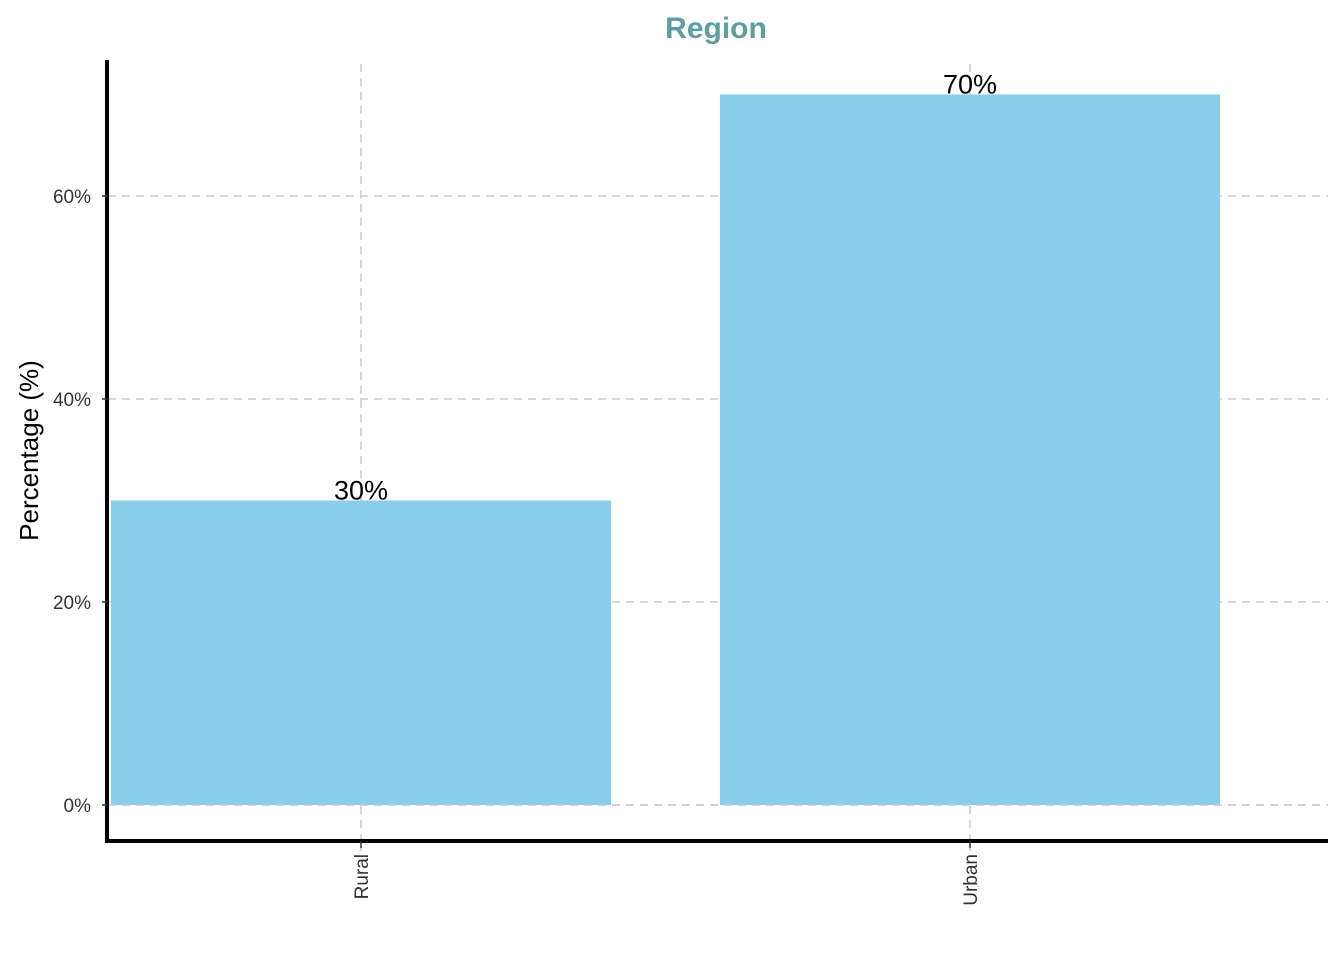 Image resolution: width=1344 pixels, height=960 pixels. Describe the element at coordinates (667, 873) in the screenshot. I see `x-axis-ticks: Rural Urban` at that location.